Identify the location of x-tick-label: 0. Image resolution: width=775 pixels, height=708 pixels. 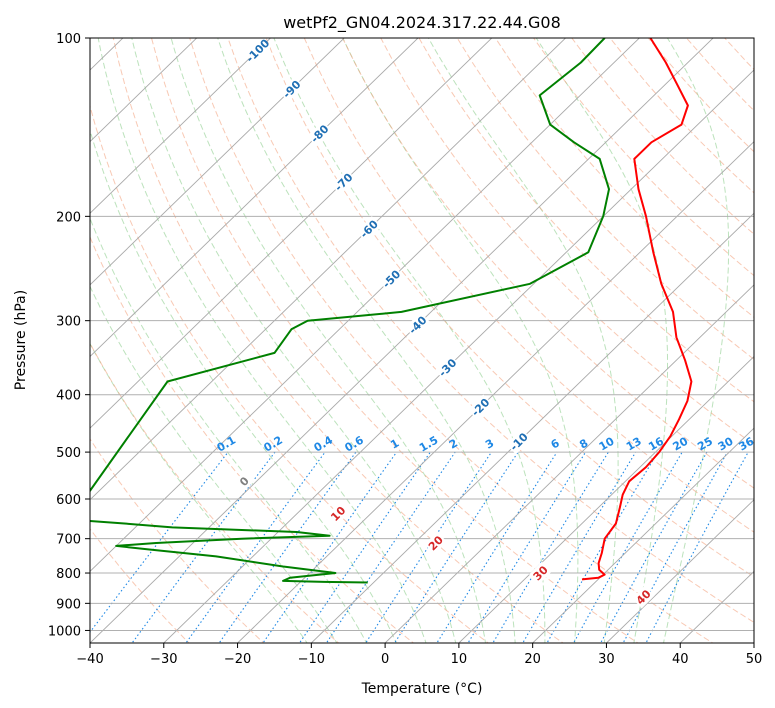
(385, 659).